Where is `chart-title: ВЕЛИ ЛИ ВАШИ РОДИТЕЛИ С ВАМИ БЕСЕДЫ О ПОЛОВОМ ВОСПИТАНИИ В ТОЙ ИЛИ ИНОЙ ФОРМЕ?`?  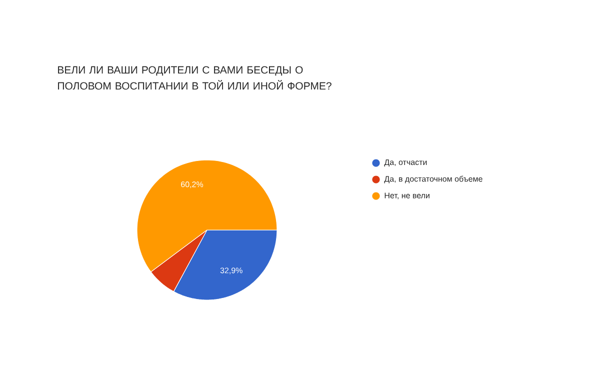
chart-title: ВЕЛИ ЛИ ВАШИ РОДИТЕЛИ С ВАМИ БЕСЕДЫ О ПОЛОВОМ ВОСПИТАНИИ В ТОЙ ИЛИ ИНОЙ ФОРМЕ? is located at coordinates (195, 78).